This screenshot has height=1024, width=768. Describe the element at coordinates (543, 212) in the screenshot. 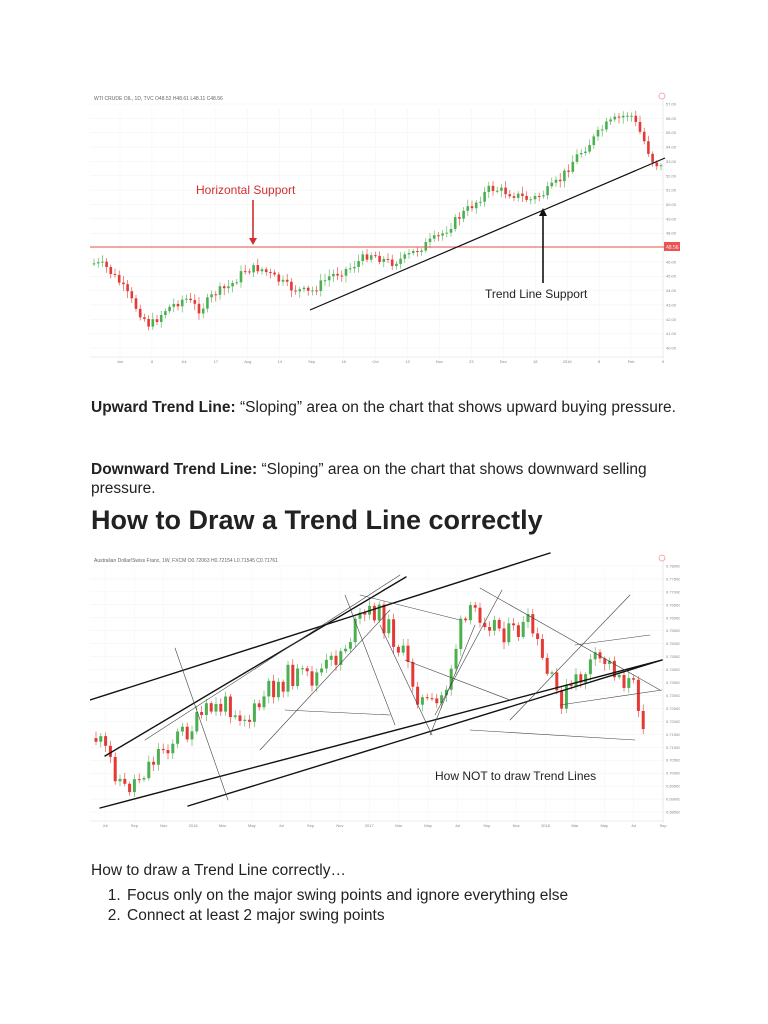

I see `trend-support-arrowhead` at that location.